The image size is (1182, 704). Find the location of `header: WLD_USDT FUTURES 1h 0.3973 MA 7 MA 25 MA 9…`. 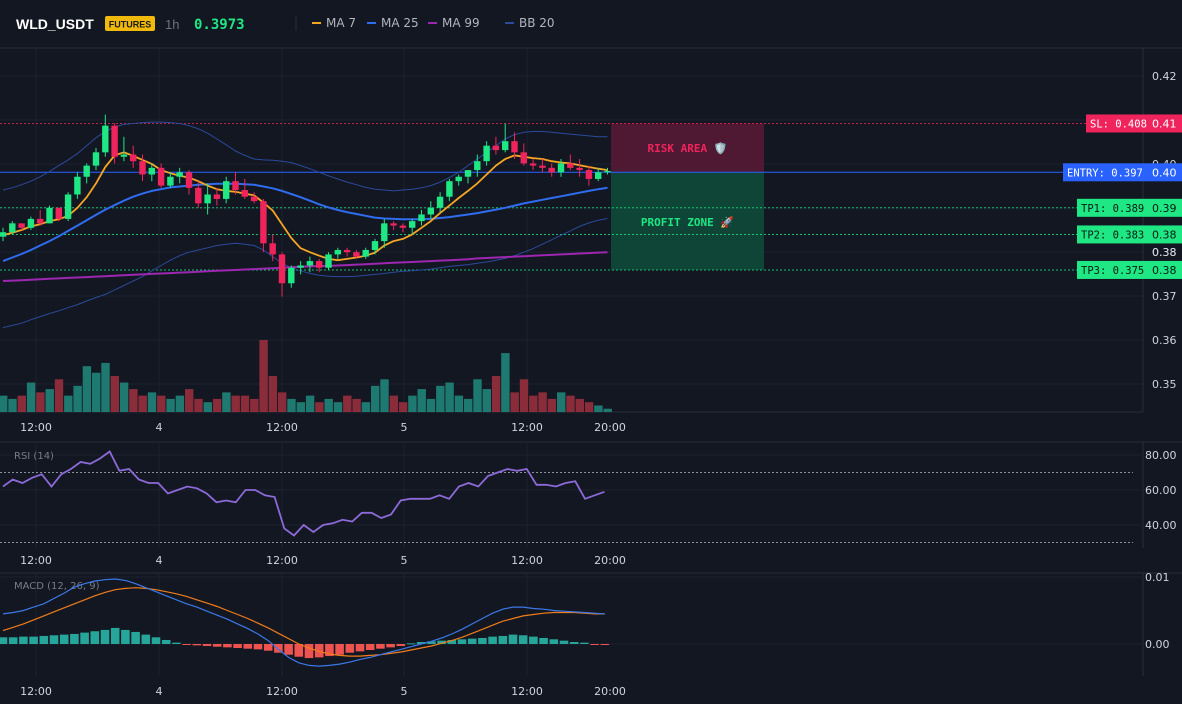

header: WLD_USDT FUTURES 1h 0.3973 MA 7 MA 25 MA 9… is located at coordinates (285, 24).